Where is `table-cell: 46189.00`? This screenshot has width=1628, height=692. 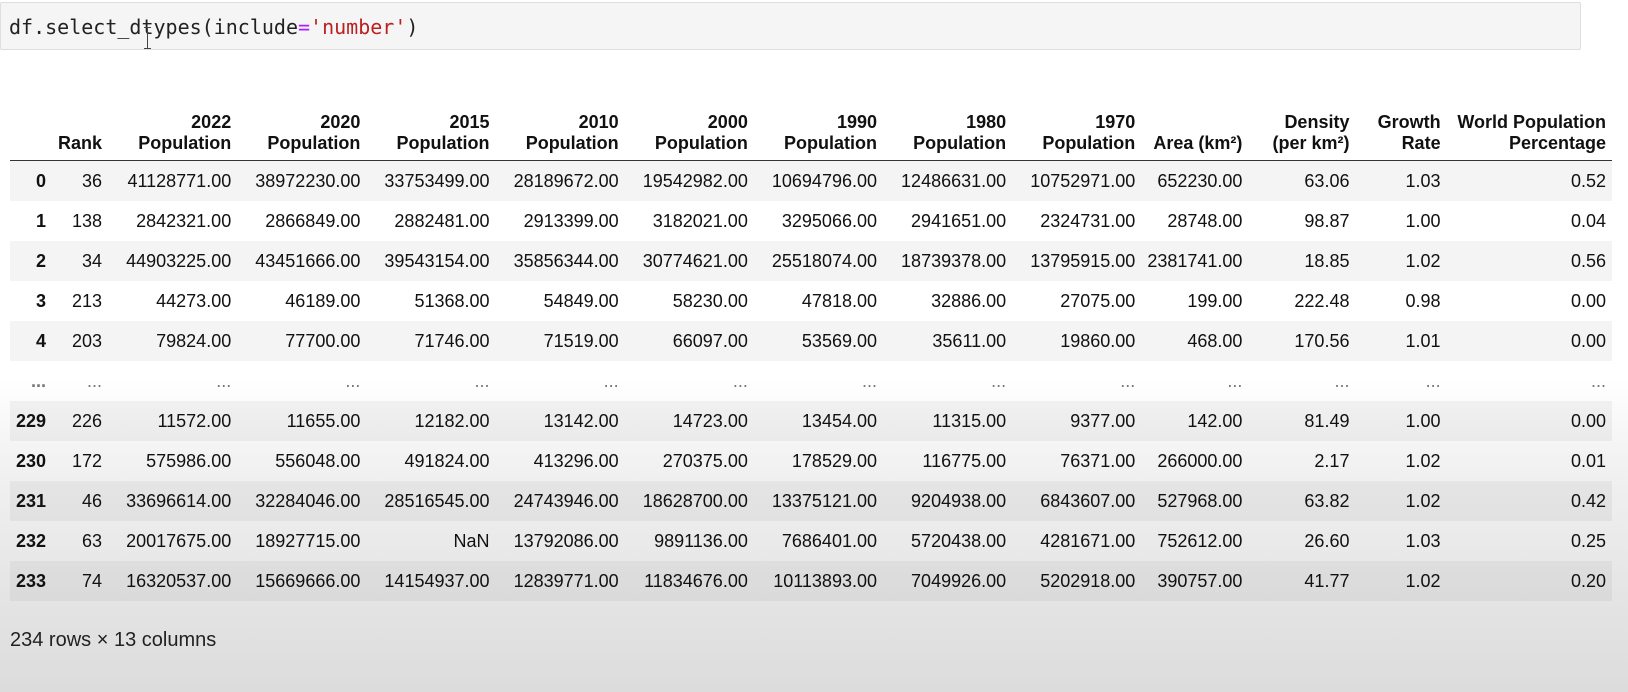
table-cell: 46189.00 is located at coordinates (323, 300).